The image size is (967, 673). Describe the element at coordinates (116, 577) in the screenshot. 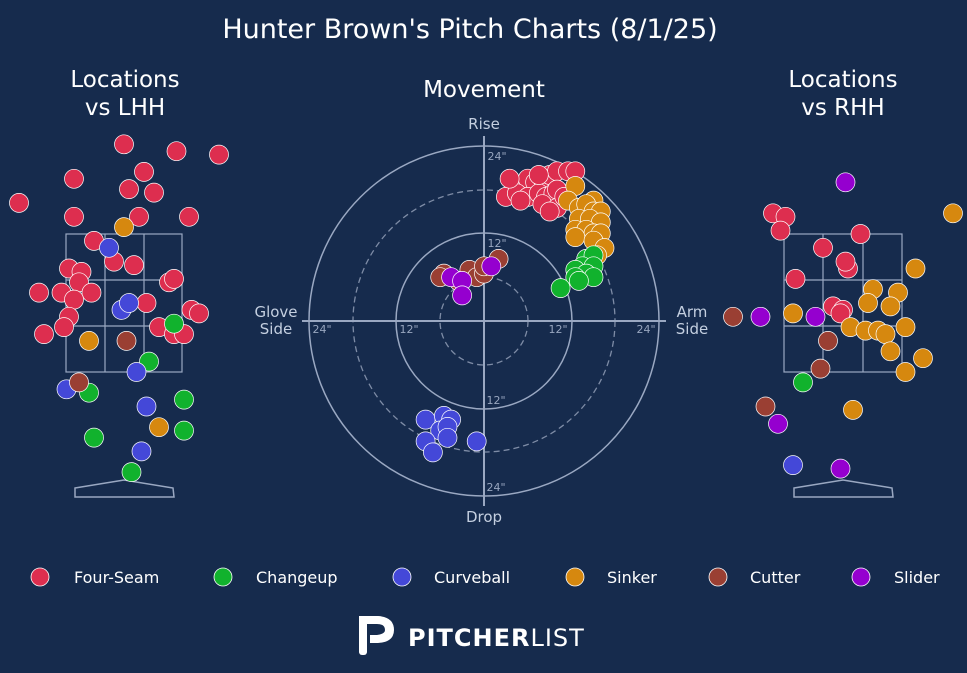

I see `legend-label-four-seam: Four-Seam` at that location.